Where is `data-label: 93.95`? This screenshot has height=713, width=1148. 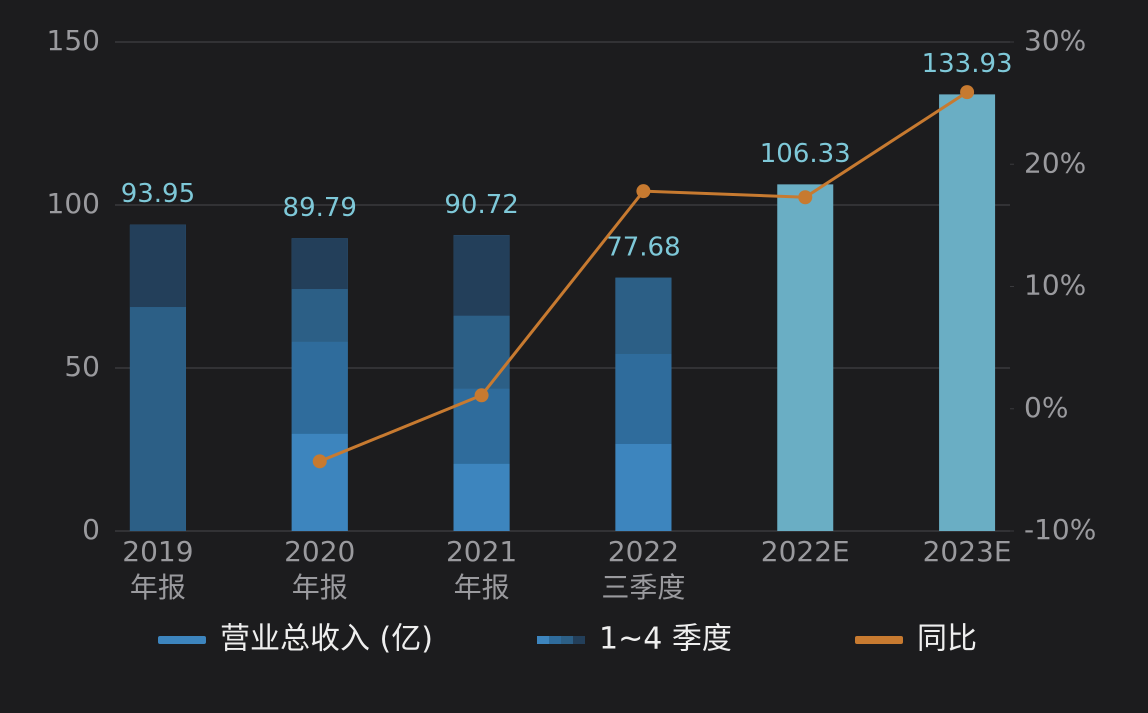 data-label: 93.95 is located at coordinates (158, 194).